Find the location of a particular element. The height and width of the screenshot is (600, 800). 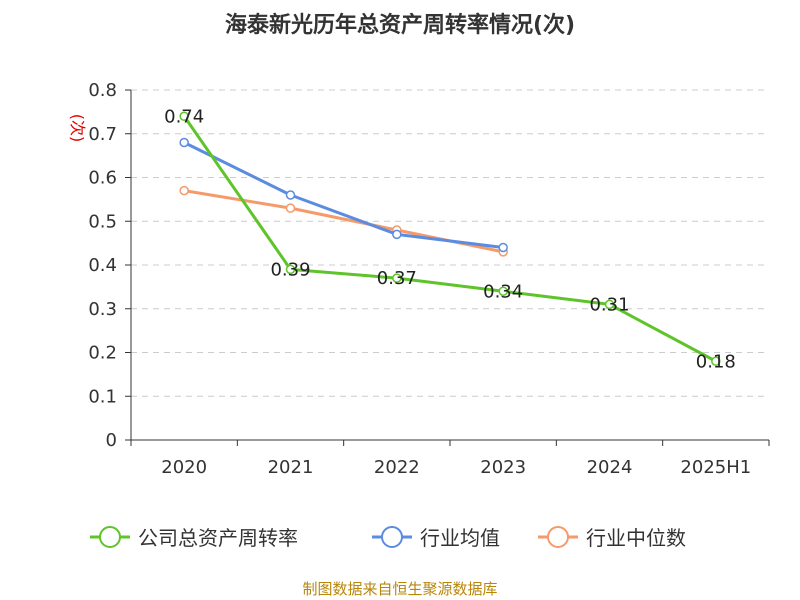

y-tick-label: 0.5 is located at coordinates (102, 221).